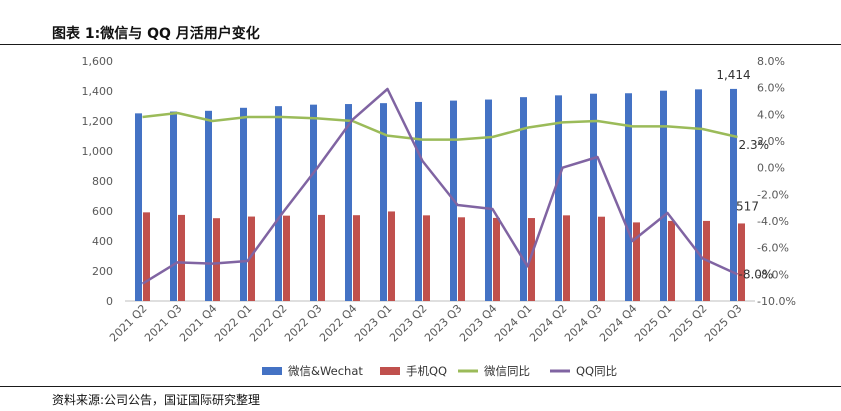 The image size is (841, 411). I want to click on y-left-tick-label: 800, so click(102, 181).